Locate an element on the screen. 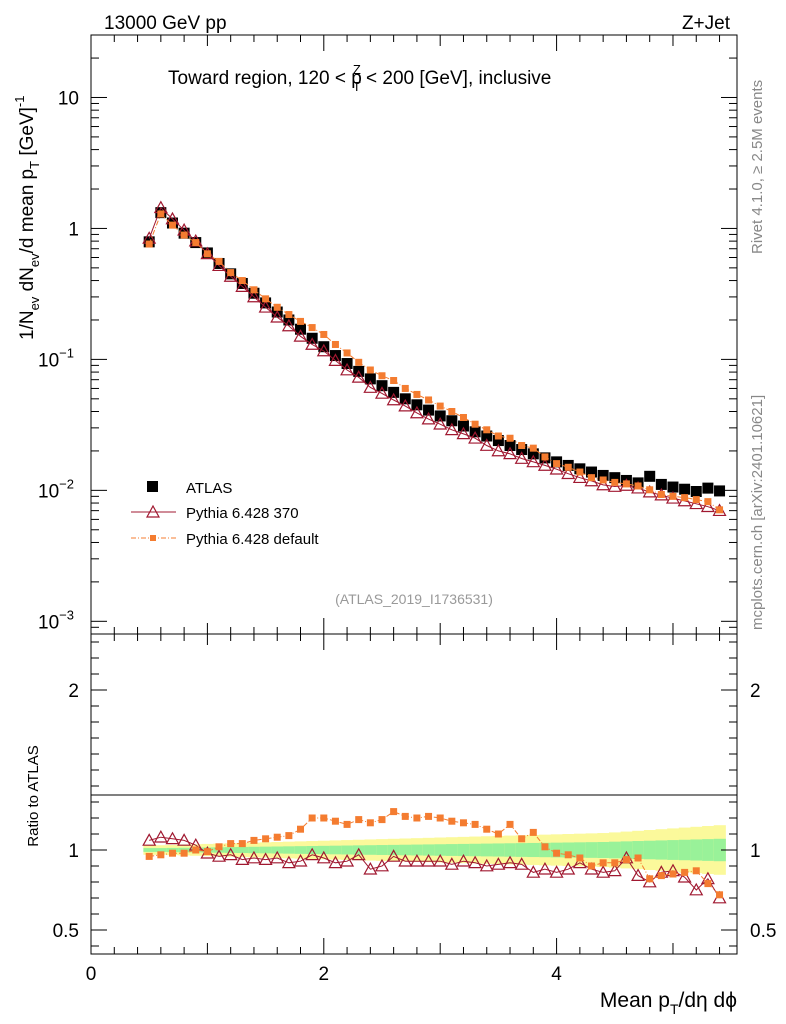  main-y-tick-label: 1 is located at coordinates (73, 229).